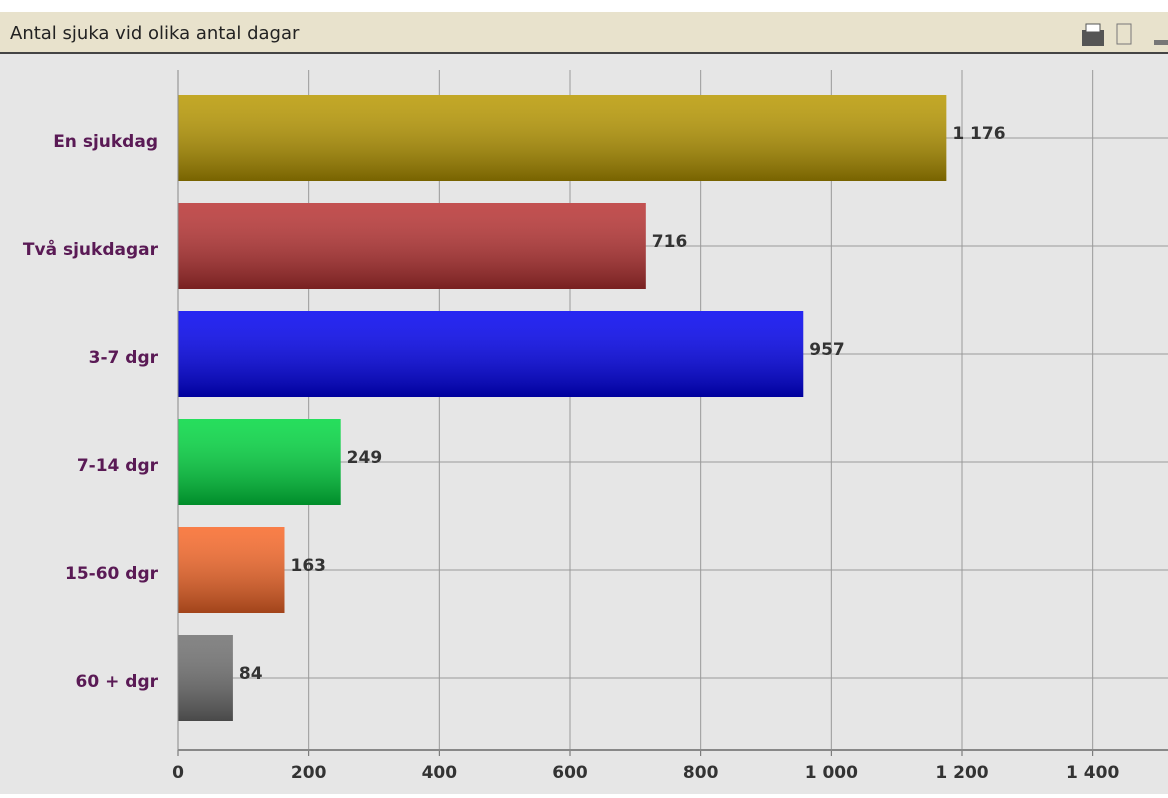  I want to click on x-tick-label: 1 000, so click(831, 773).